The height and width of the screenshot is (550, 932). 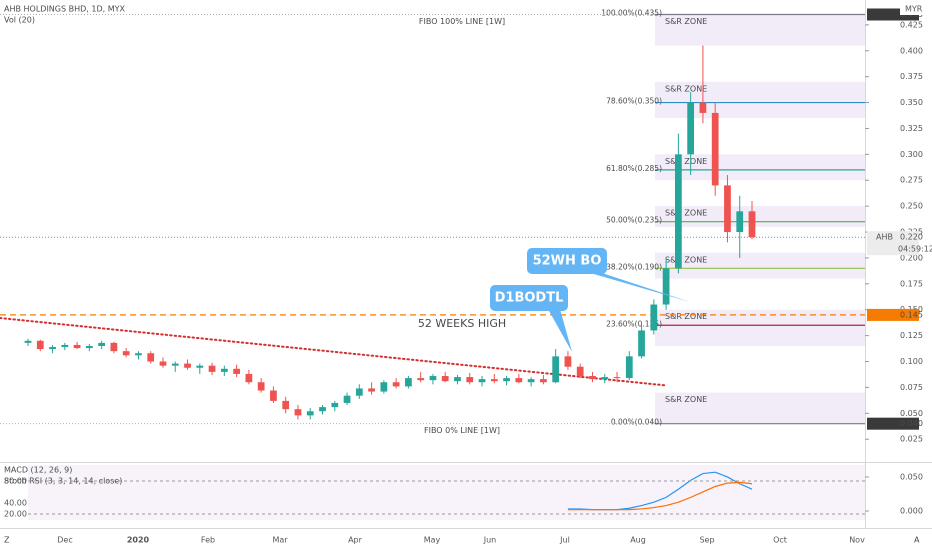 I want to click on x-tick-label: Apr, so click(x=355, y=540).